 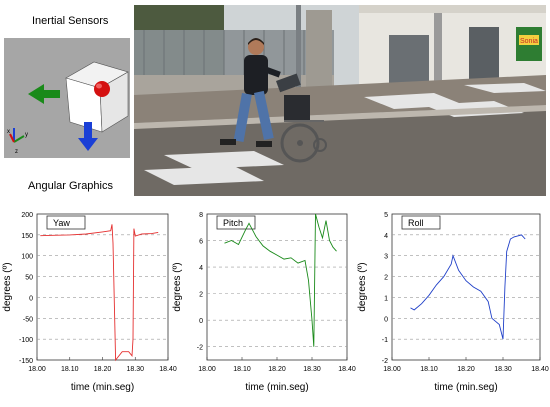 I want to click on y-tick-label: 50, so click(x=29, y=278).